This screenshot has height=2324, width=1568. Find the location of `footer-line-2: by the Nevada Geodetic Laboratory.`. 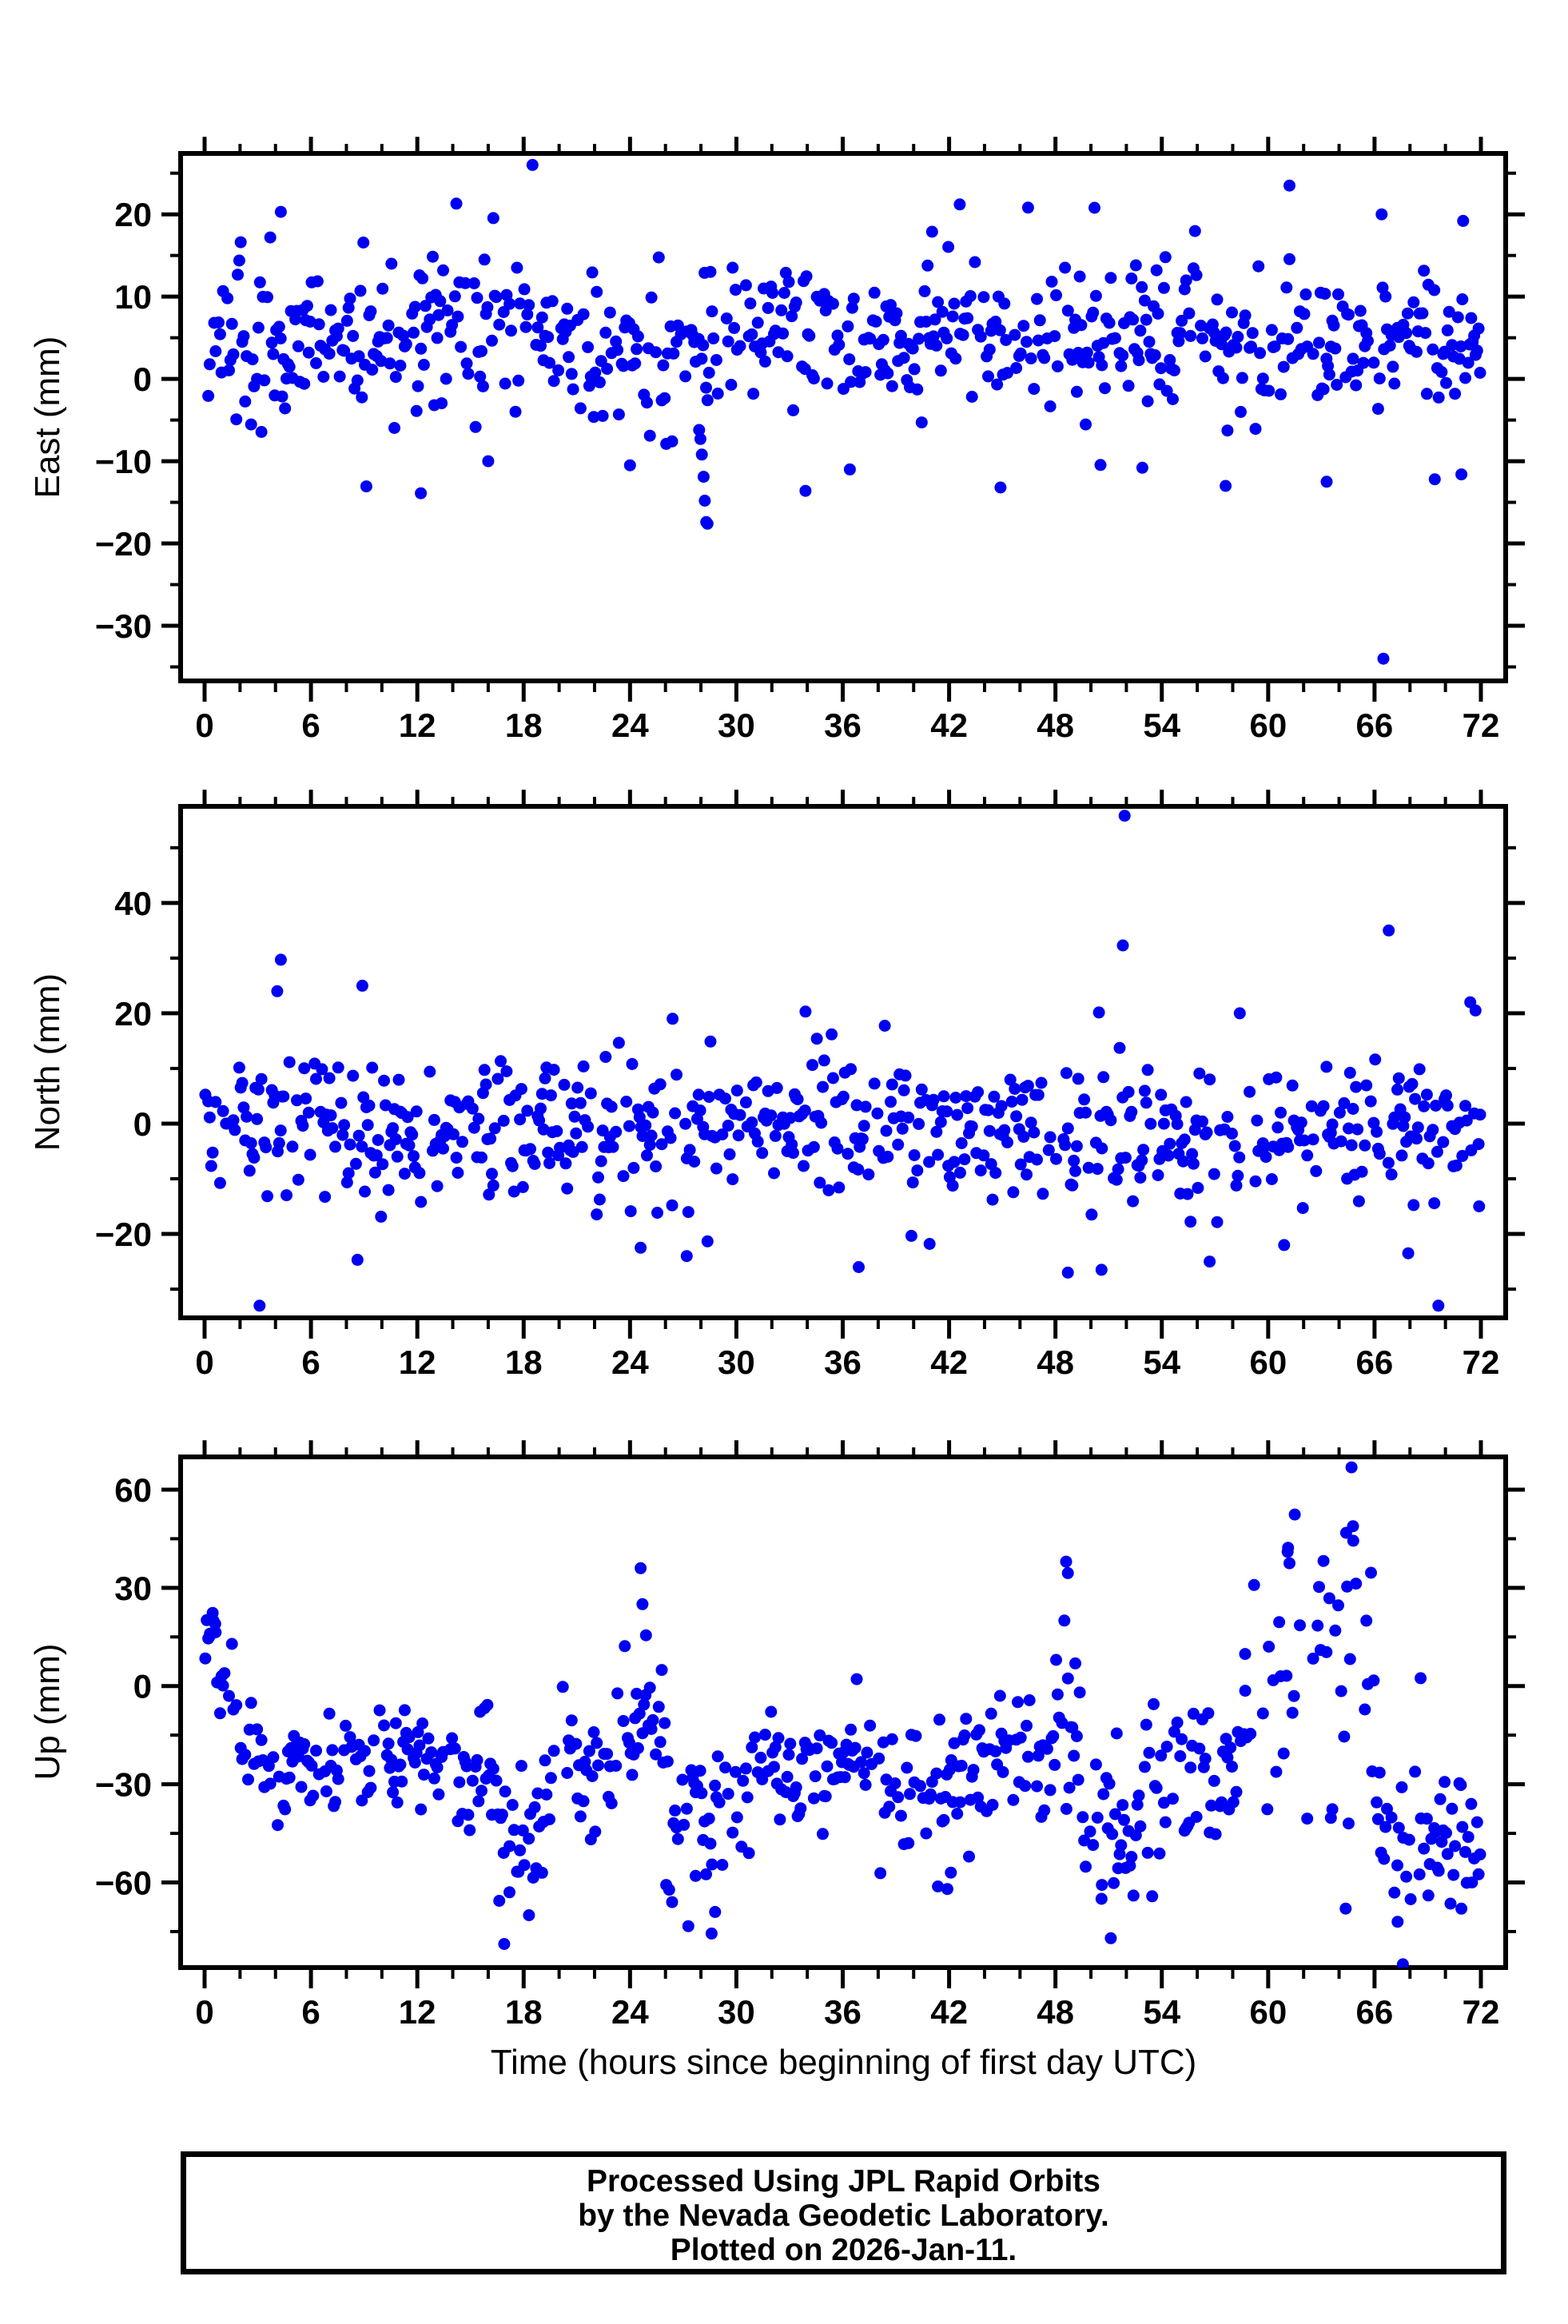

footer-line-2: by the Nevada Geodetic Laboratory. is located at coordinates (844, 2216).